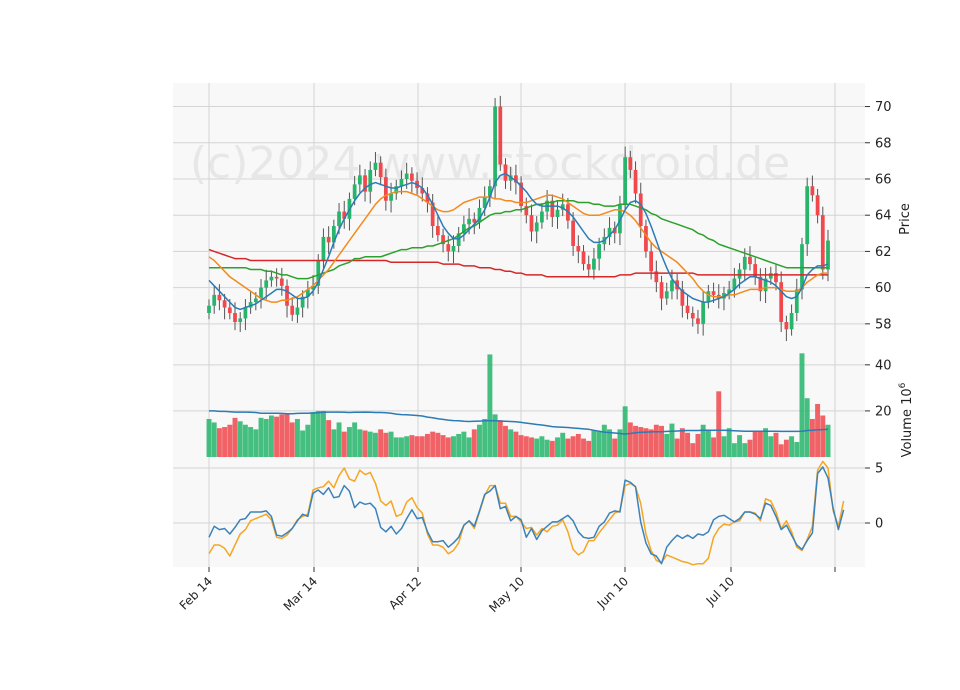 Image resolution: width=960 pixels, height=690 pixels. I want to click on oscillator-tick-label: 0, so click(879, 524).